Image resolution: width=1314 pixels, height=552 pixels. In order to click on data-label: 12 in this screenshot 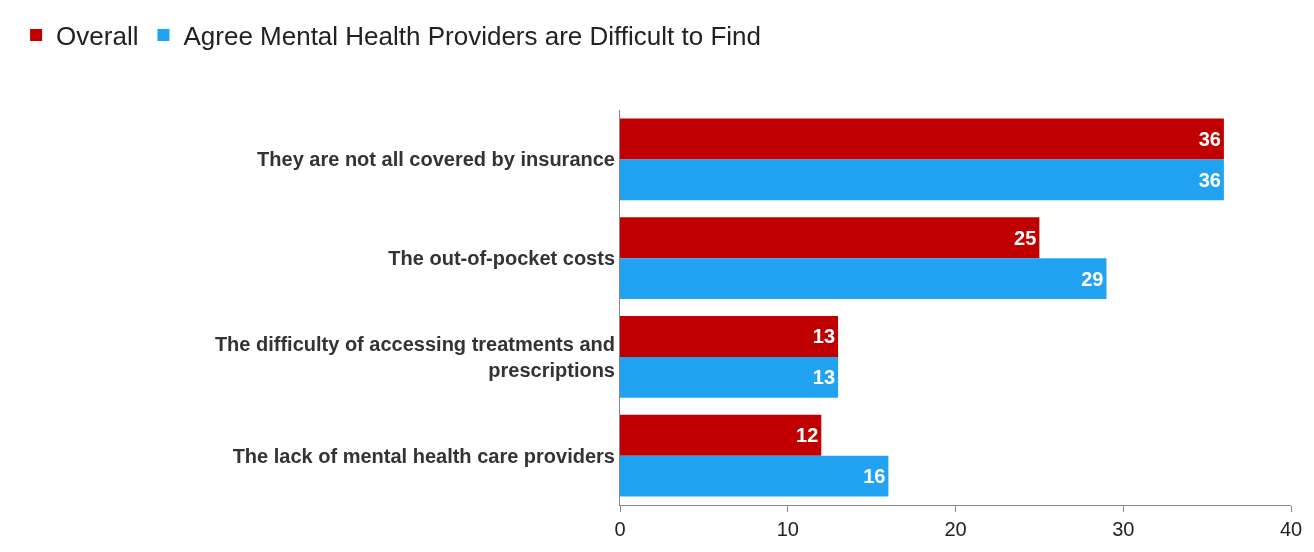, I will do `click(807, 435)`.